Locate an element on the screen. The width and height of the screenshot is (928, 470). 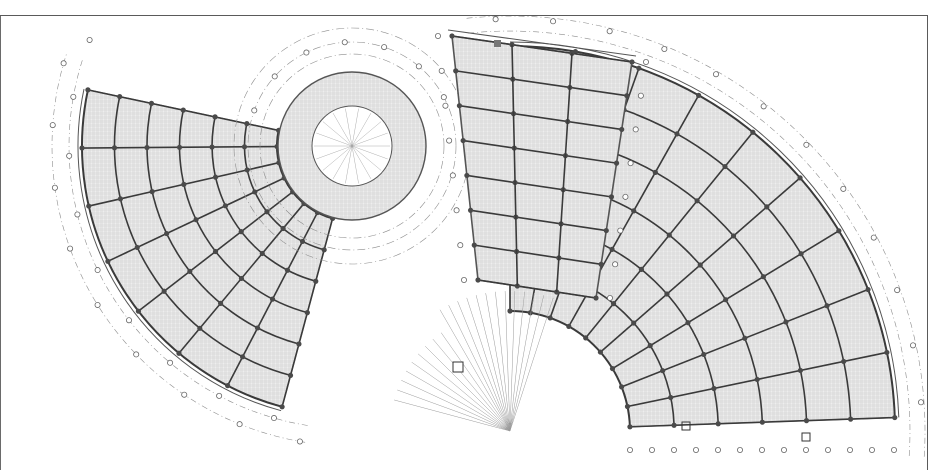
north-wing-outer-wall is located at coordinates (542, 43).